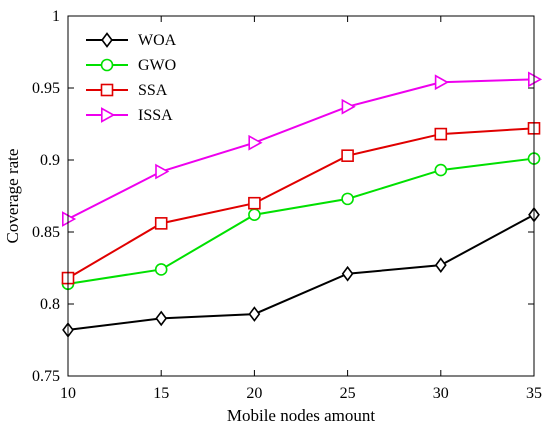 Image resolution: width=550 pixels, height=434 pixels. Describe the element at coordinates (46, 232) in the screenshot. I see `y-tick-label: 0.85` at that location.